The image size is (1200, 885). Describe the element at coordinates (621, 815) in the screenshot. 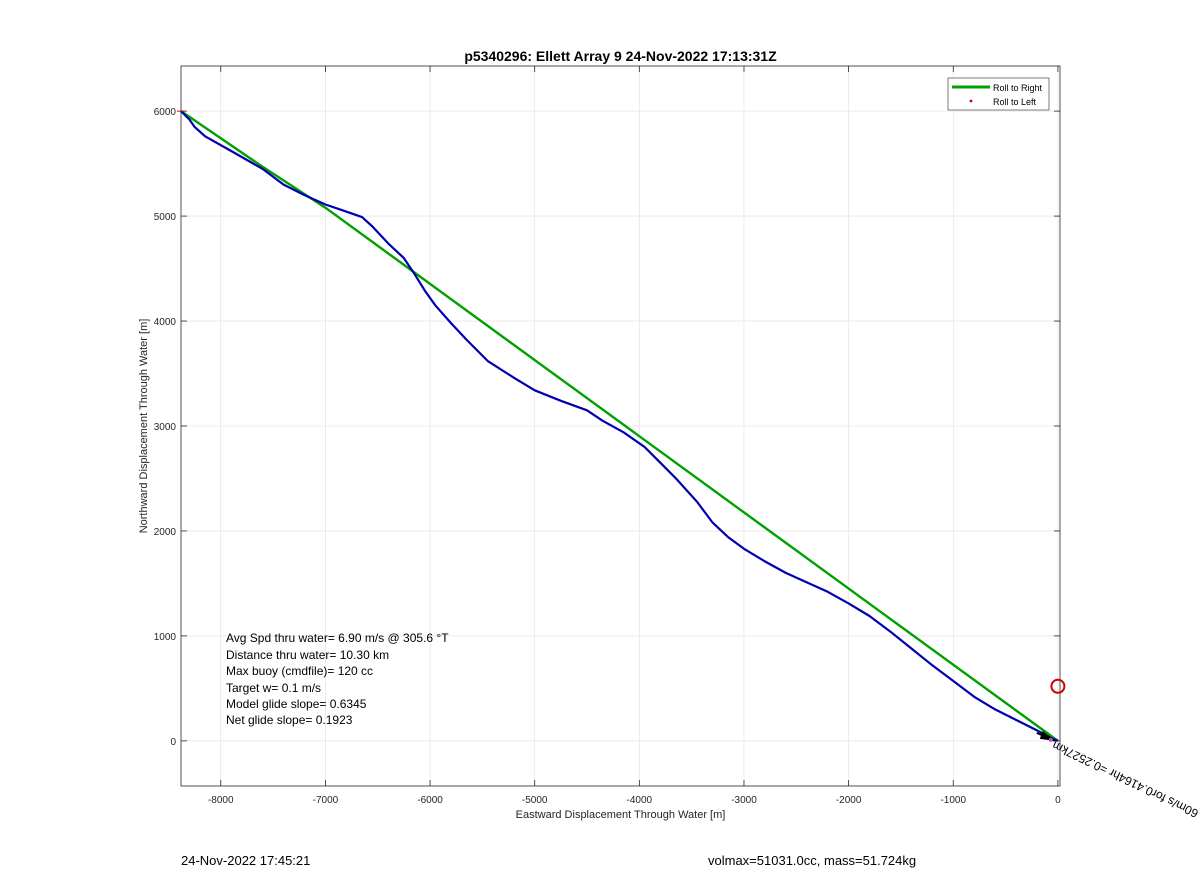

I see `x-axis-label: Eastward Displacement Through Water [m]` at that location.